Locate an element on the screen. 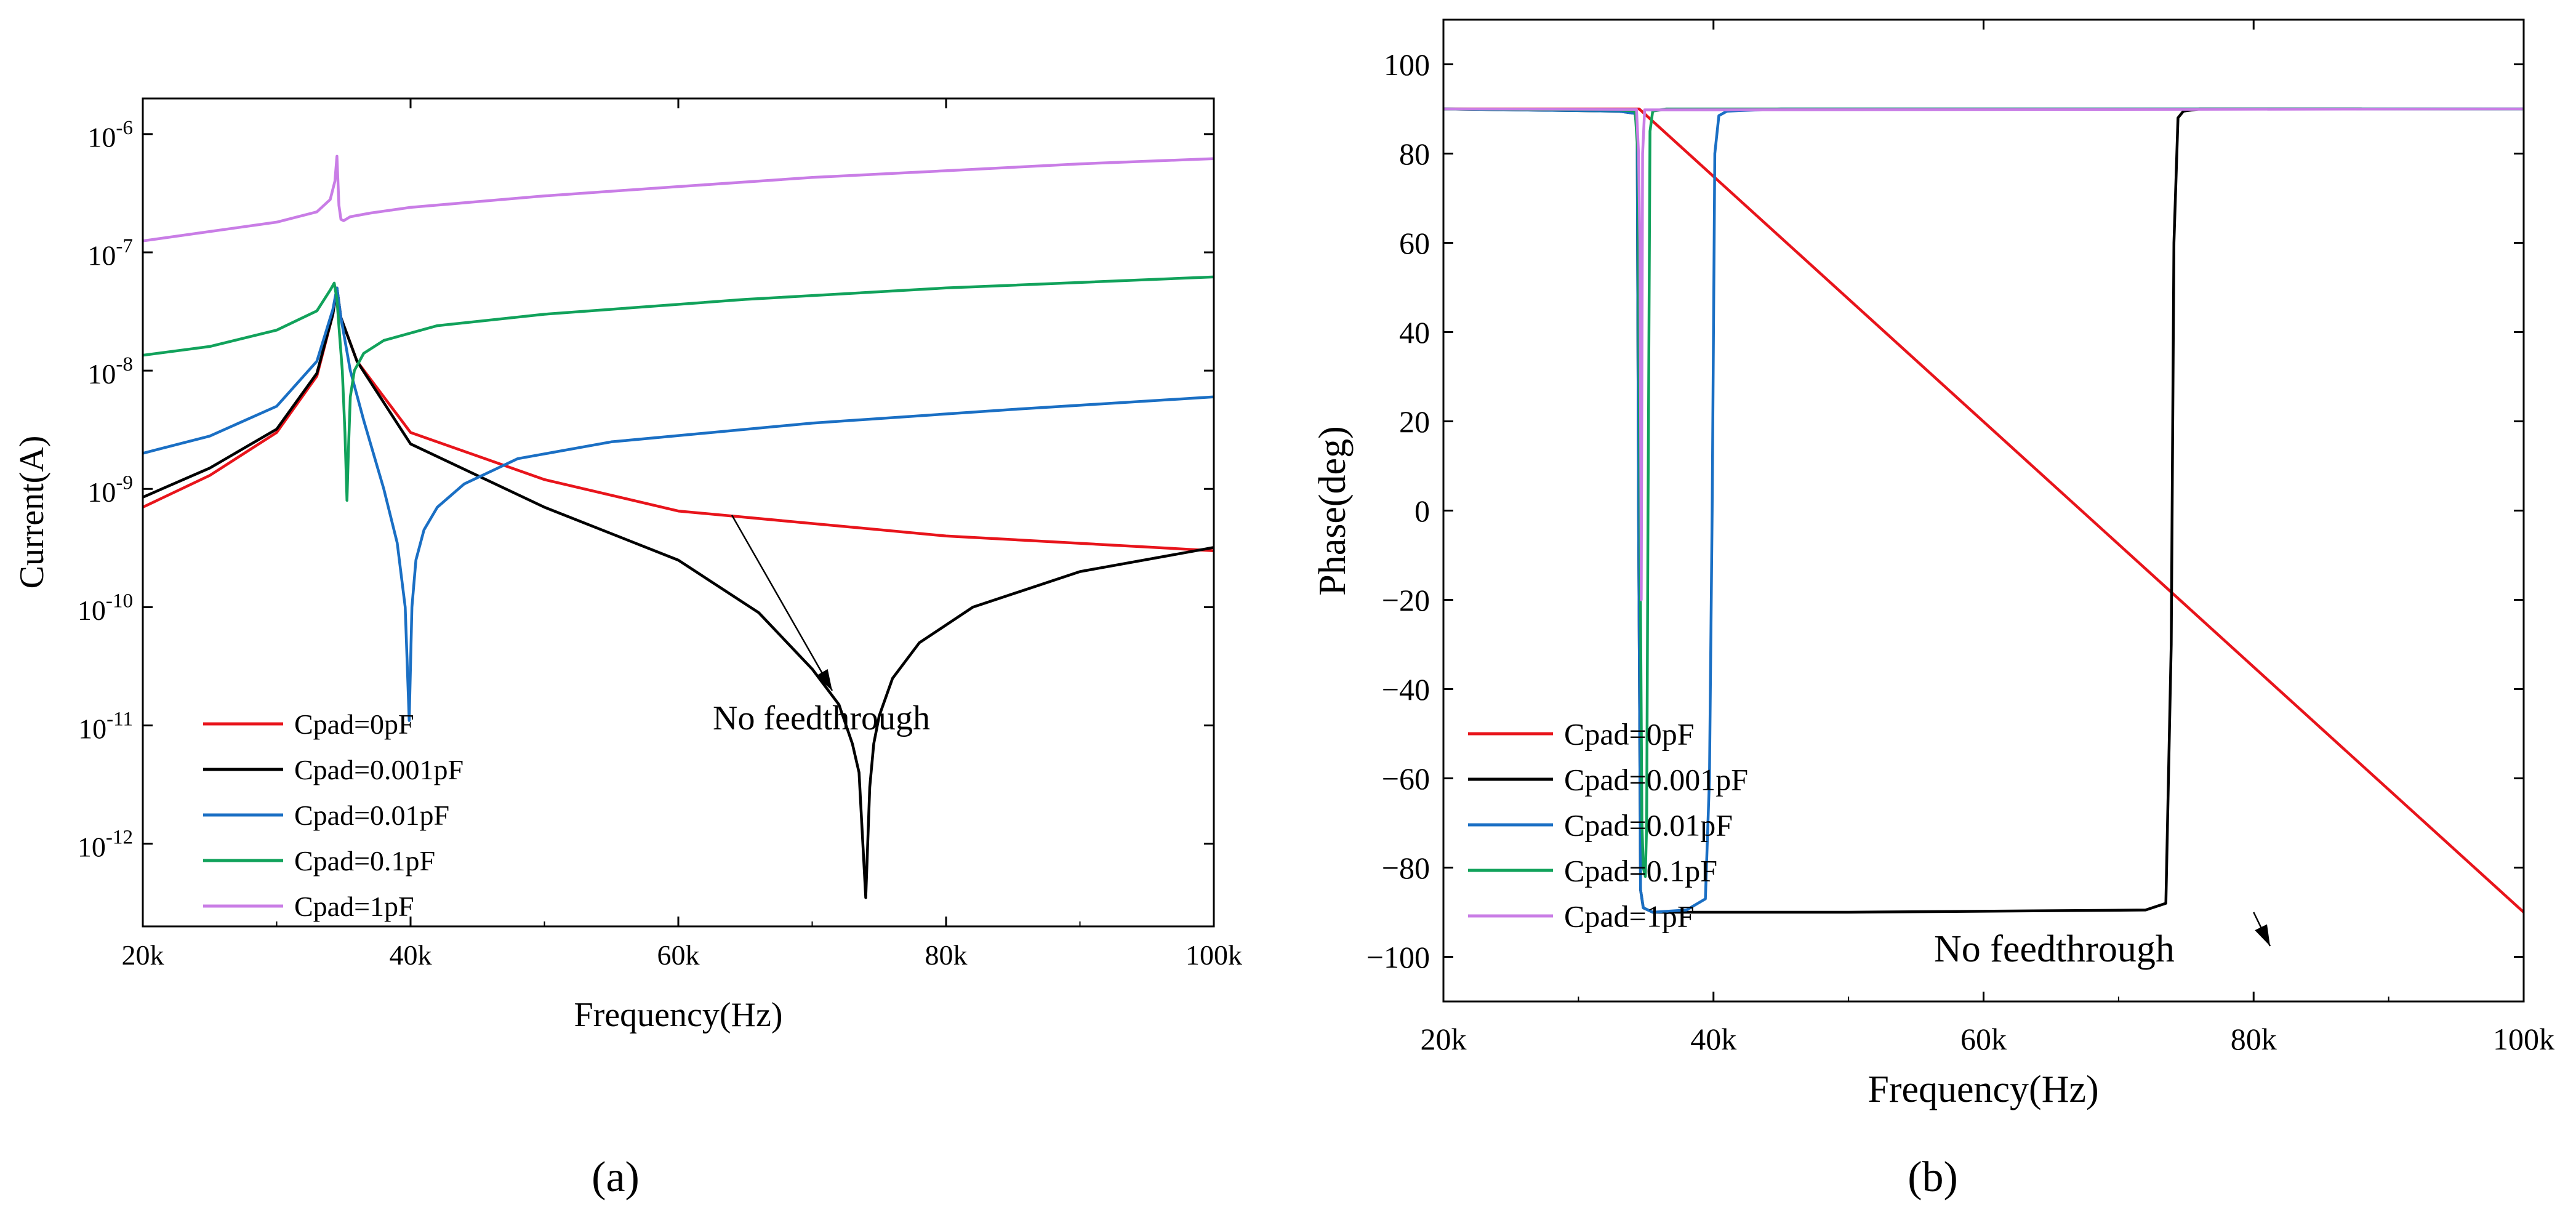  panel-a-y-tick-label: 10-12 is located at coordinates (105, 844).